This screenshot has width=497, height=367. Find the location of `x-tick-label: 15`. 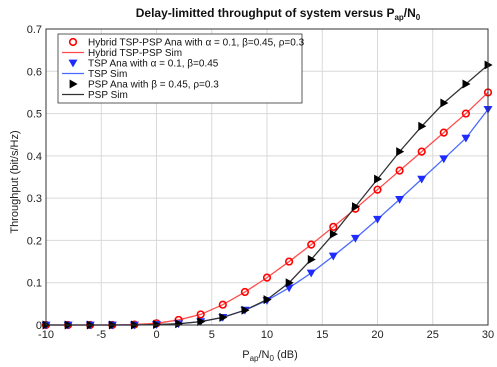

x-tick-label: 15 is located at coordinates (322, 335).